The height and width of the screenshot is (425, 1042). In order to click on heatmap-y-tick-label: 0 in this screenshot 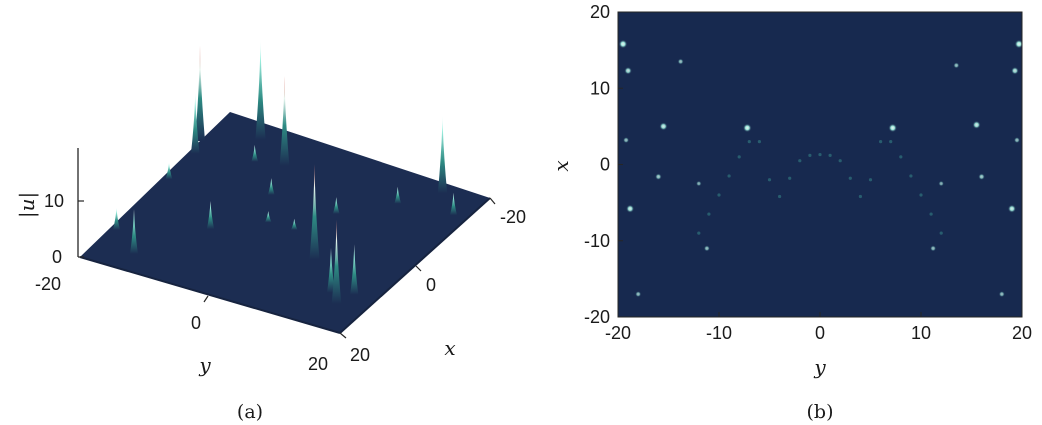, I will do `click(605, 165)`.